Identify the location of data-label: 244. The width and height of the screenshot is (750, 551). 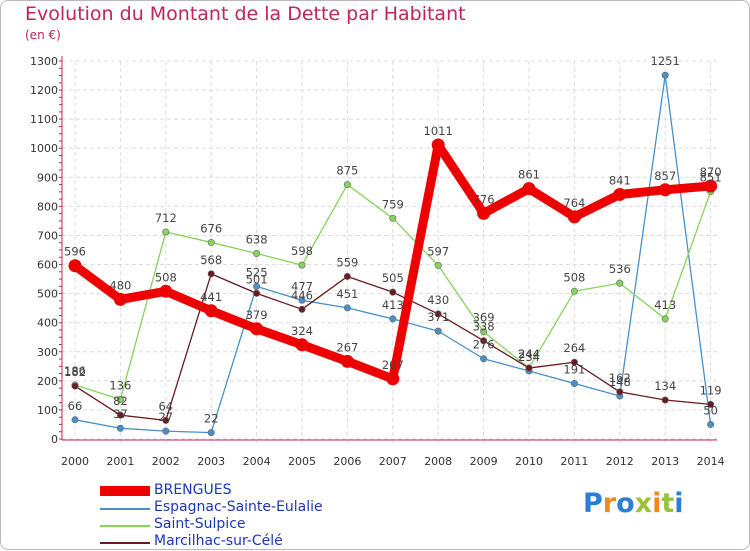
(529, 354).